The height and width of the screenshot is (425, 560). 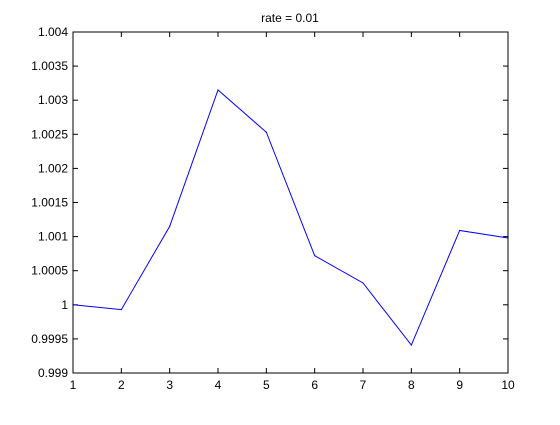 I want to click on y-tick-label: 1.002, so click(x=53, y=168).